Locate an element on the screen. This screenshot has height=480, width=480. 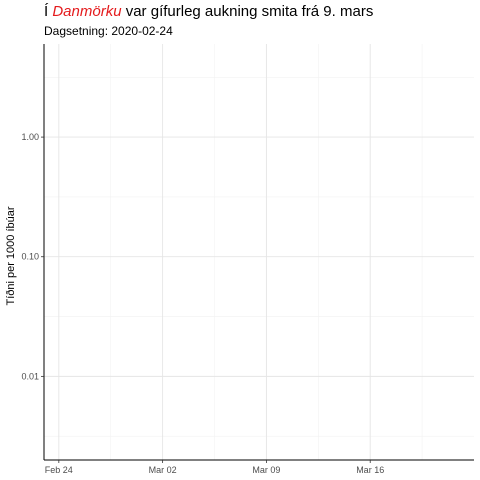
x-tick-label: Mar 02 is located at coordinates (163, 470).